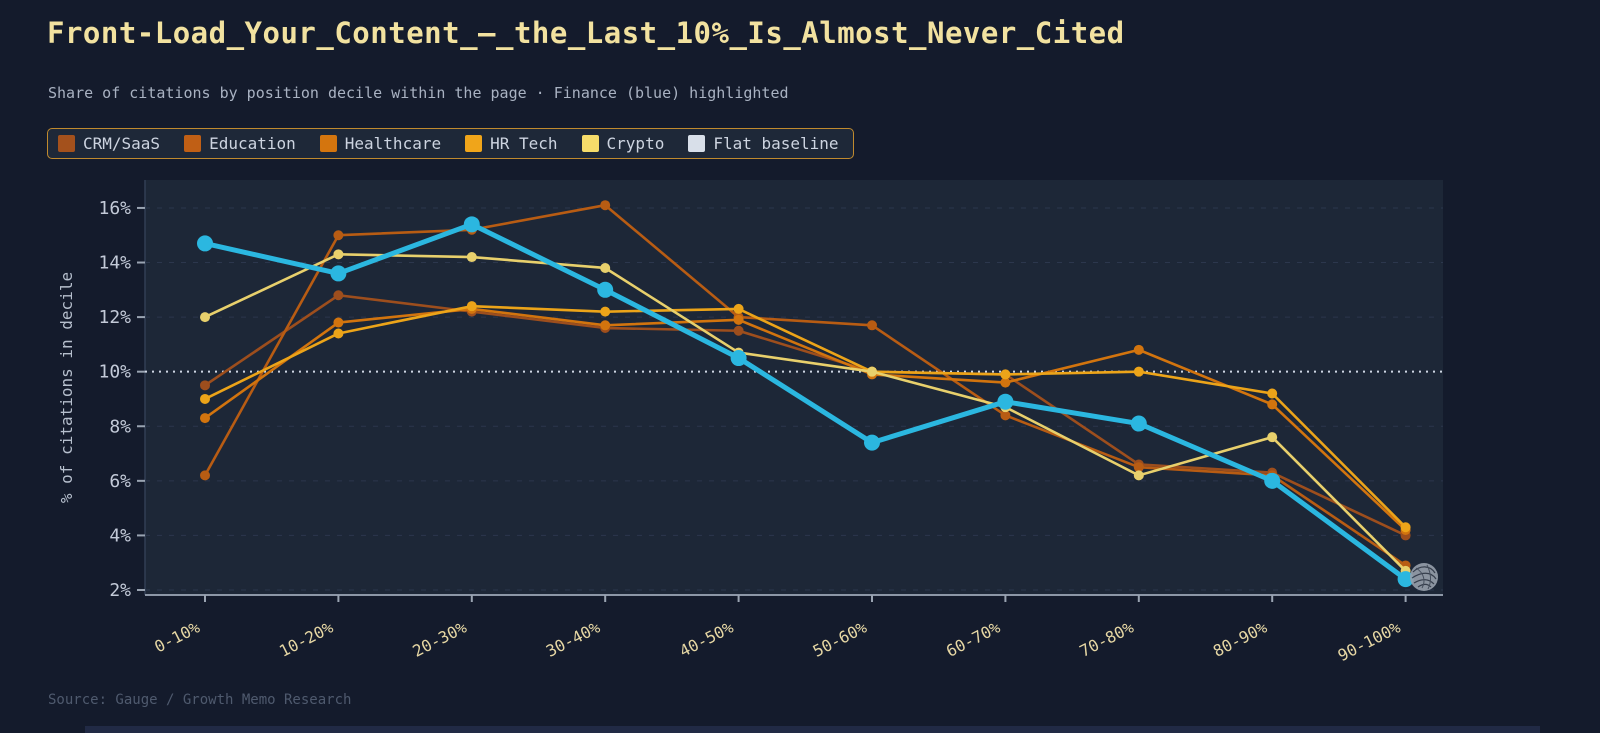 This screenshot has width=1600, height=733. I want to click on legend-label: HR Tech, so click(524, 143).